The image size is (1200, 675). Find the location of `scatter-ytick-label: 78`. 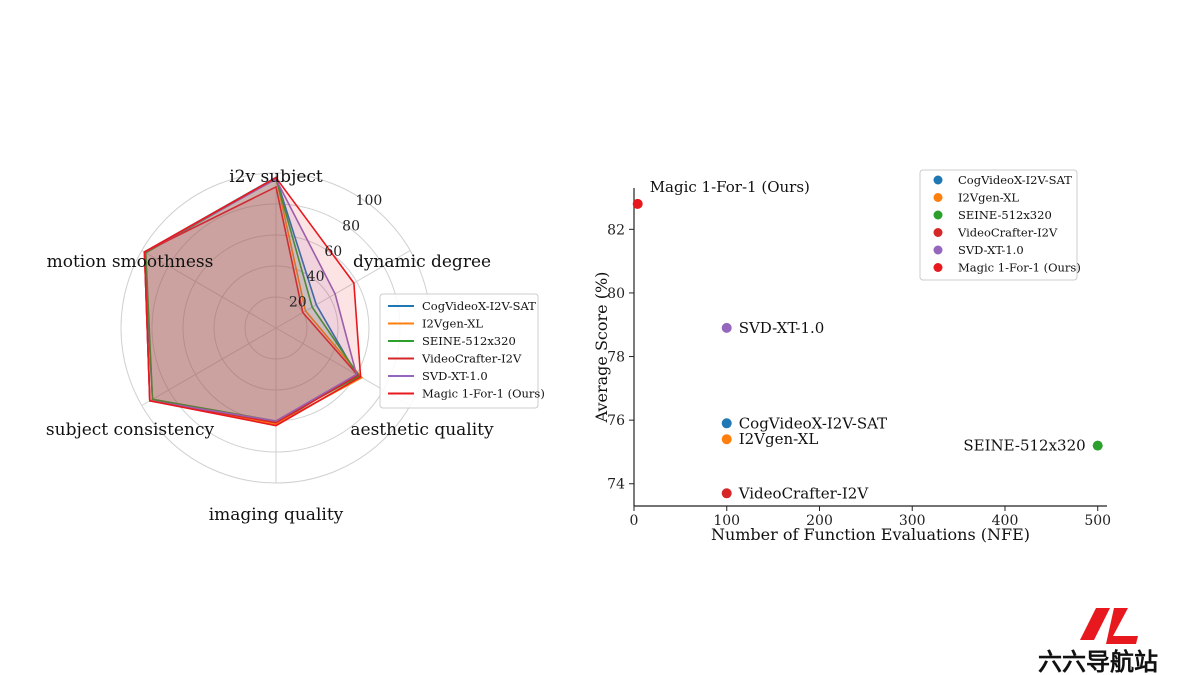

scatter-ytick-label: 78 is located at coordinates (616, 358).